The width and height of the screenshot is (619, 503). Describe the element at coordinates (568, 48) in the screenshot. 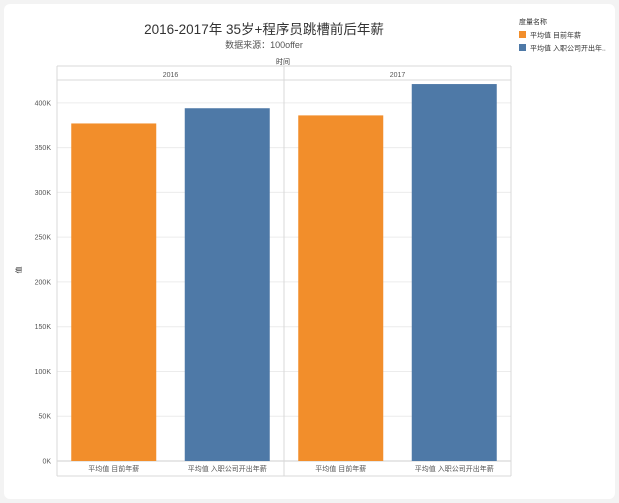

I see `legend-label-offer: 平均值 入职公司开出年..` at that location.